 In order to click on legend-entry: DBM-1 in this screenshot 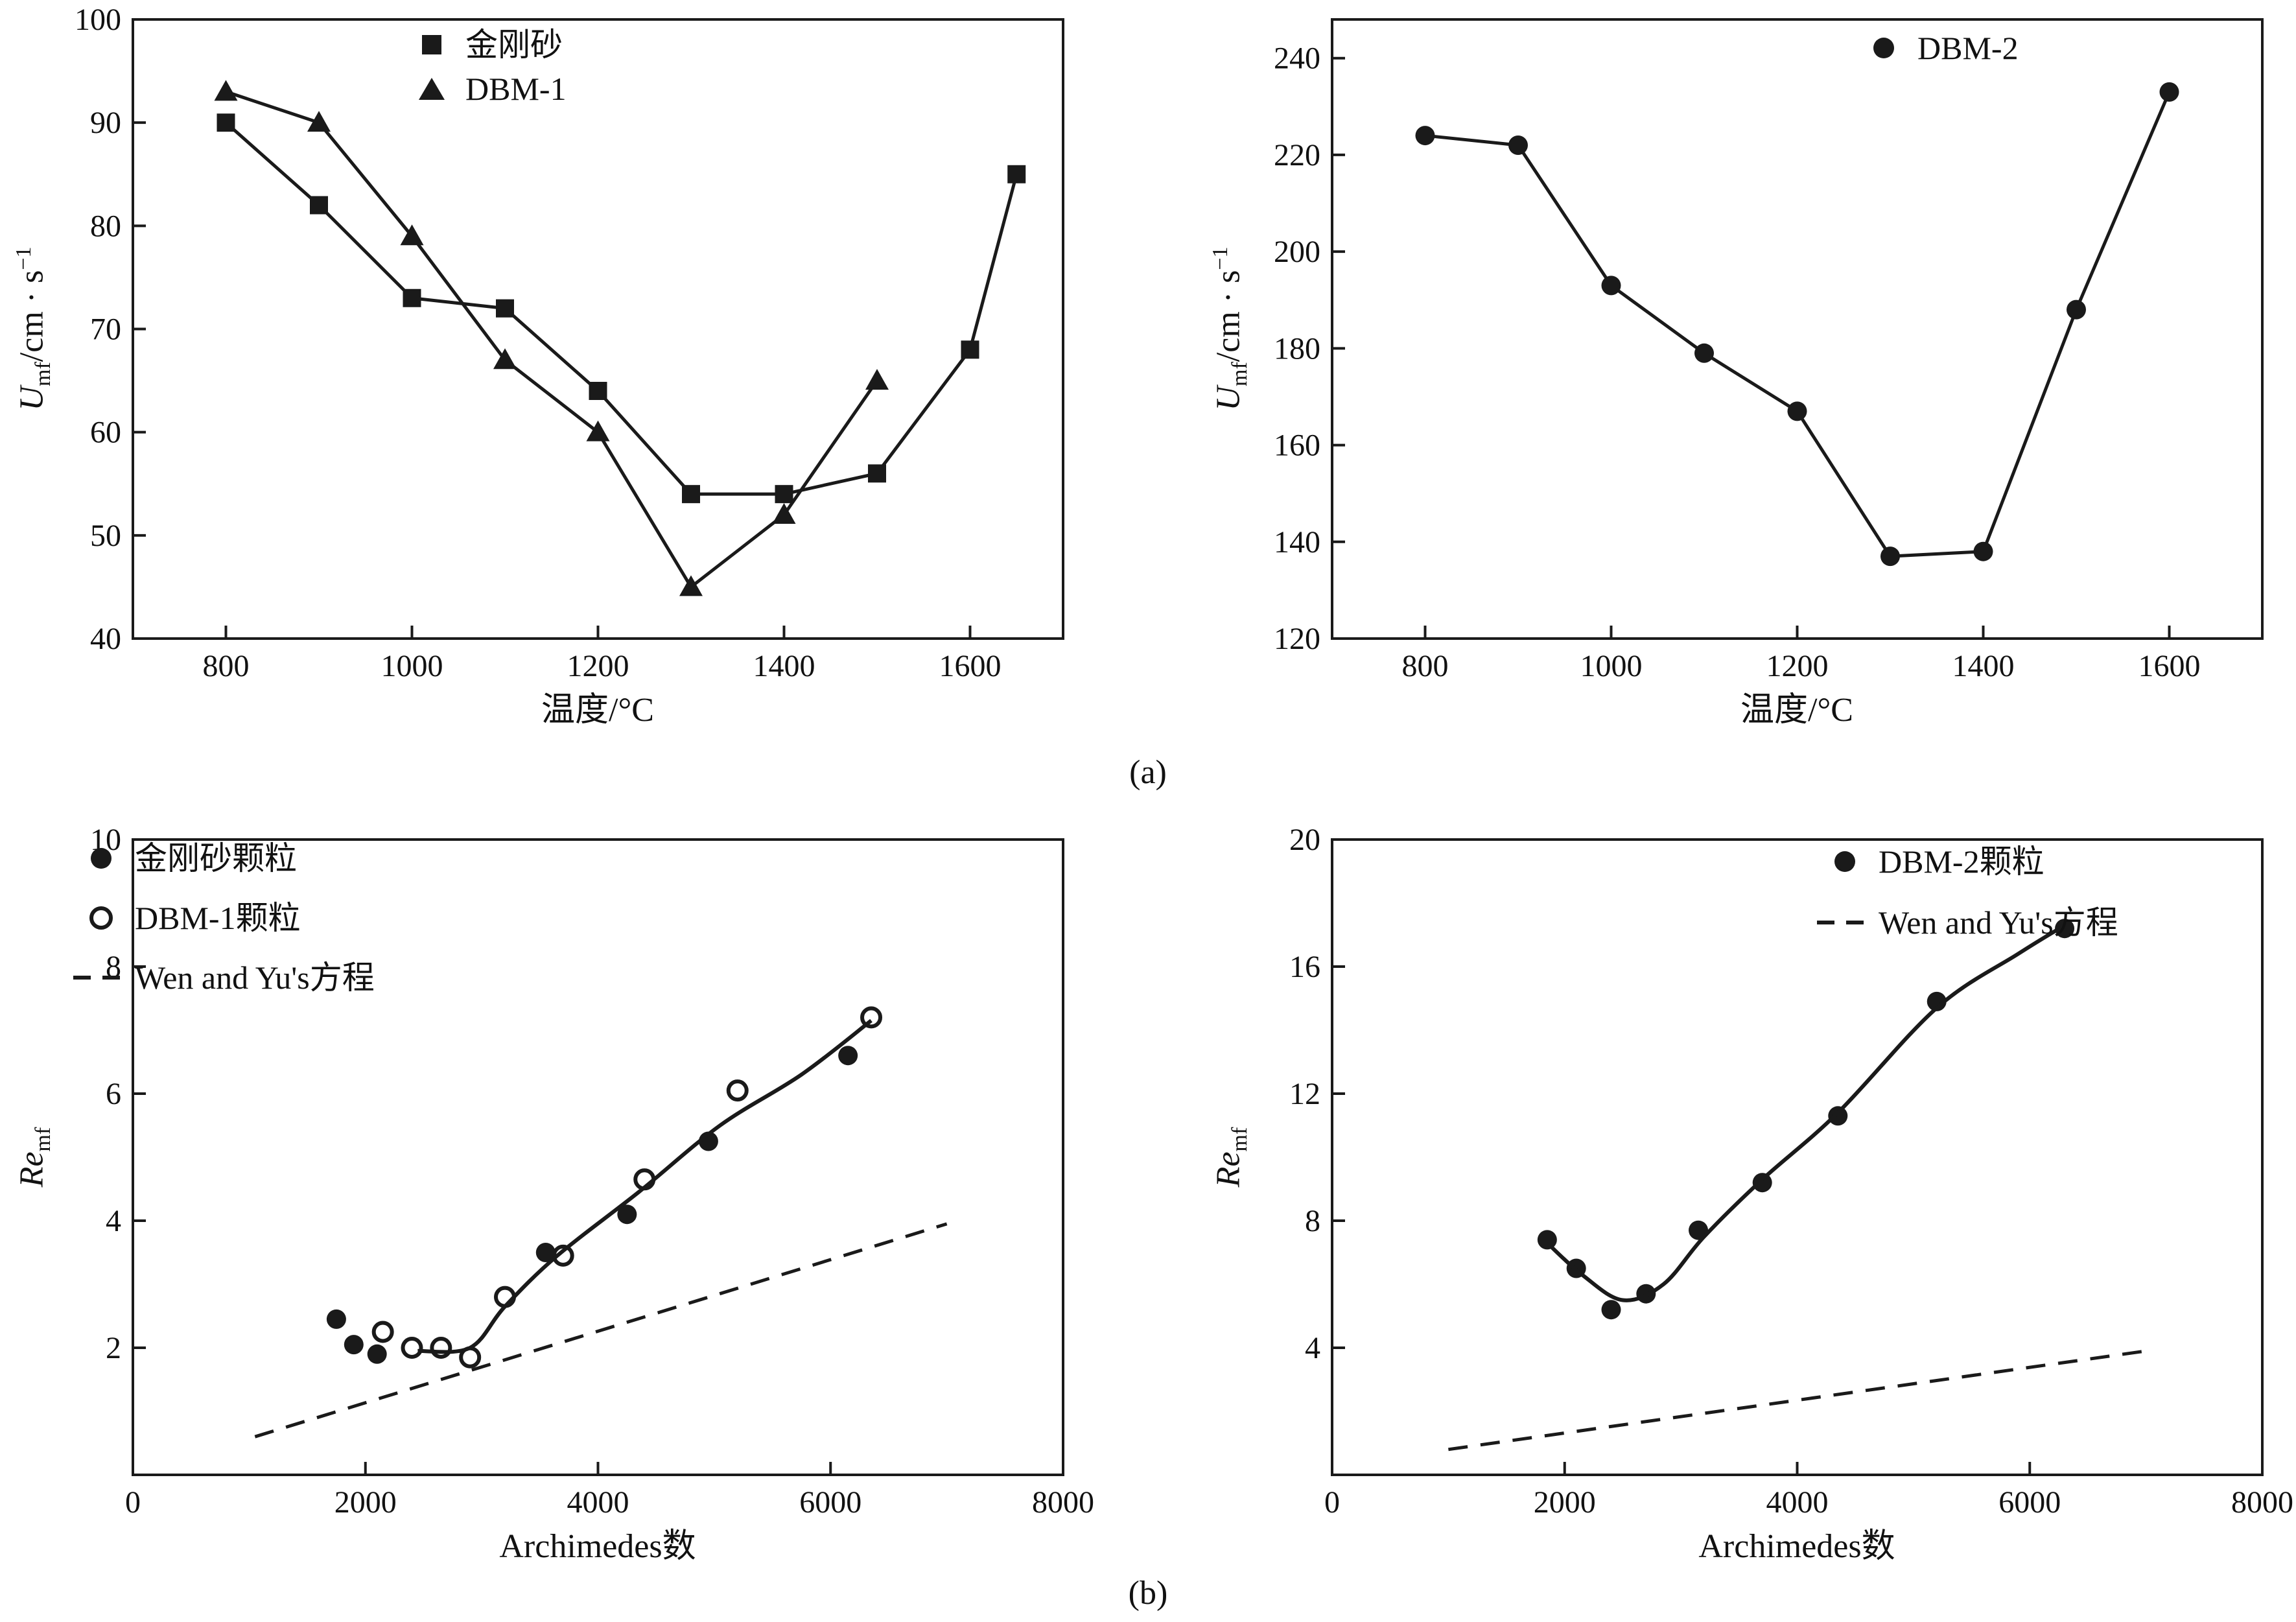, I will do `click(485, 89)`.